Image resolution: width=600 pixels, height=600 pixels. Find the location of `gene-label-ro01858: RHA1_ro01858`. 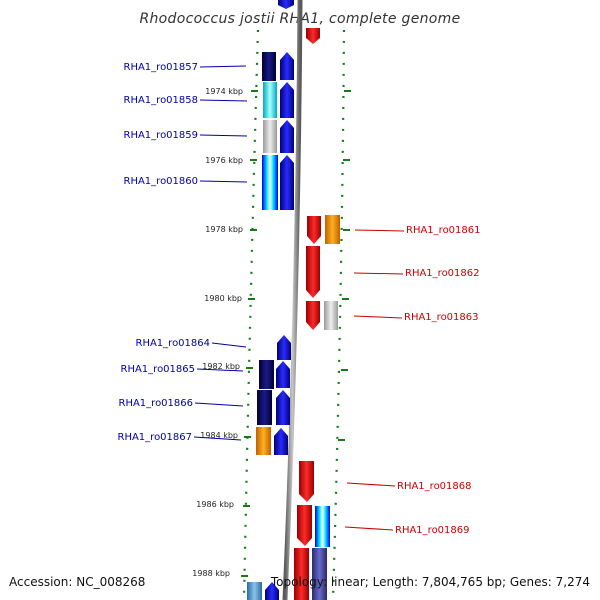

gene-label-ro01858: RHA1_ro01858 is located at coordinates (161, 100).